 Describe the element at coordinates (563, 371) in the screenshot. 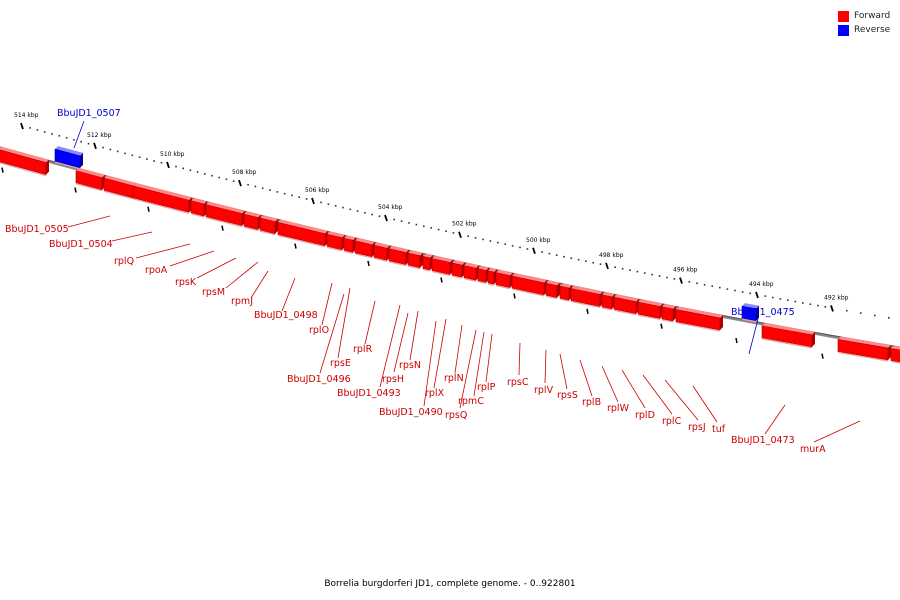

I see `leader-rpsS` at that location.